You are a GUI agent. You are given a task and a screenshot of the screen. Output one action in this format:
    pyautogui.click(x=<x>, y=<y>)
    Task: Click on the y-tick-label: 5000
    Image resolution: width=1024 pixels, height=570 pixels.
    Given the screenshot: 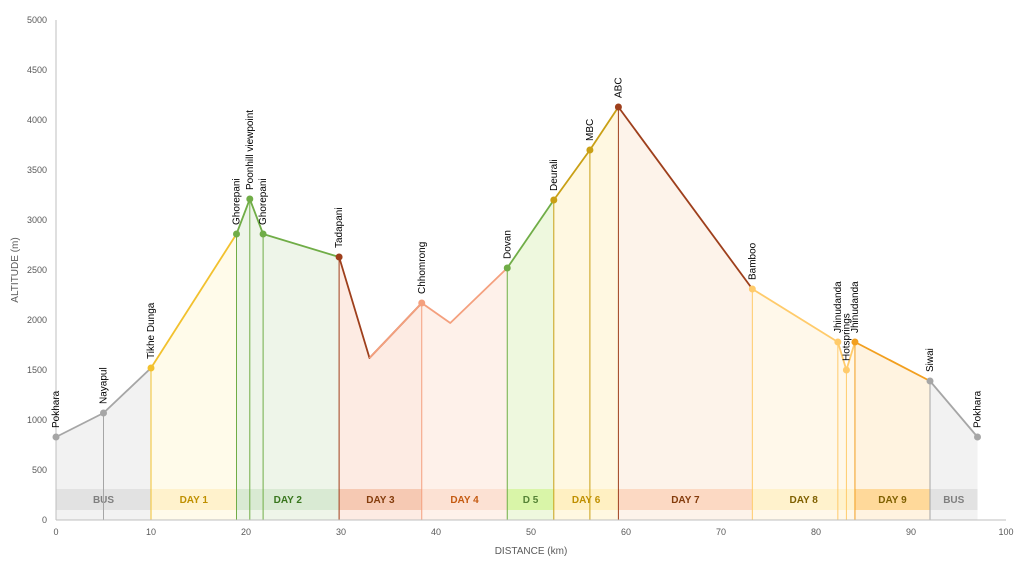 What is the action you would take?
    pyautogui.click(x=37, y=20)
    